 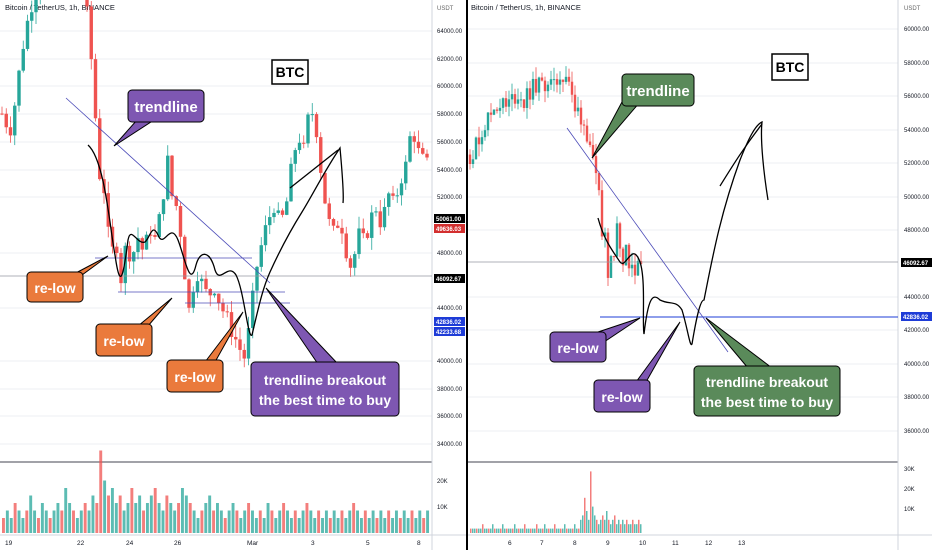 I want to click on price-tick-label: 48000.00, so click(x=917, y=231).